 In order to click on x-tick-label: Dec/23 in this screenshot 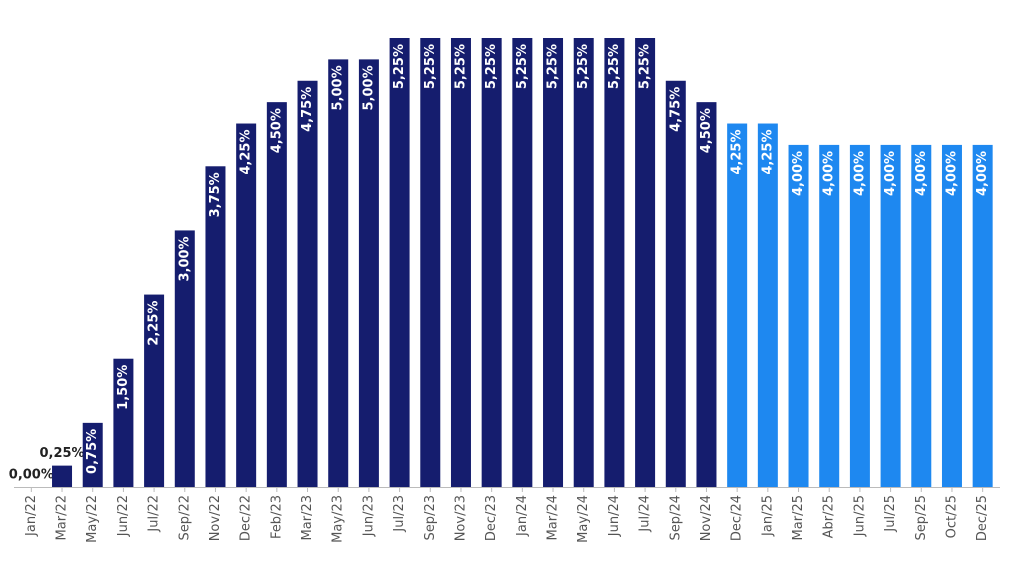, I will do `click(491, 518)`.